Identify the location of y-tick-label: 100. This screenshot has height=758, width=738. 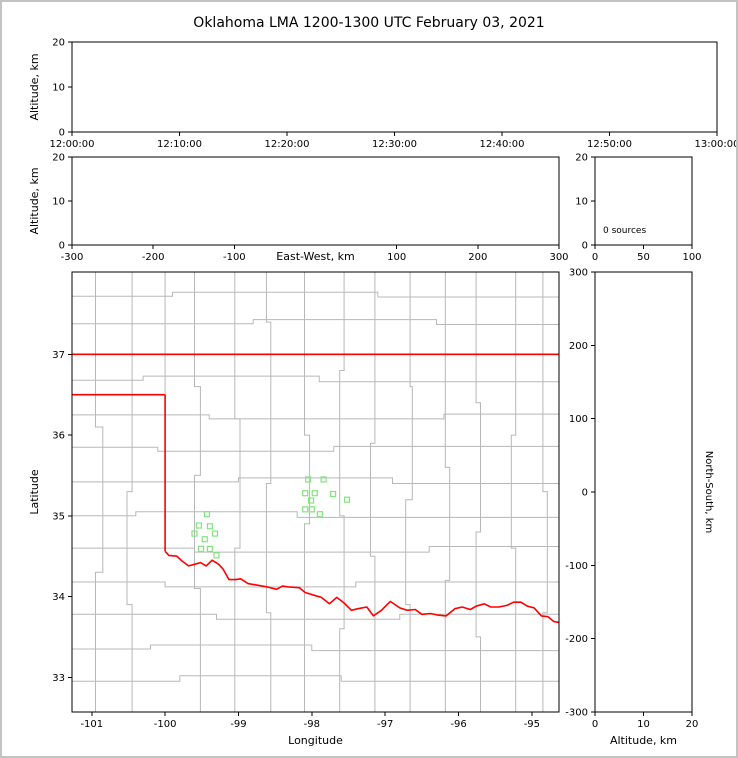
(578, 419).